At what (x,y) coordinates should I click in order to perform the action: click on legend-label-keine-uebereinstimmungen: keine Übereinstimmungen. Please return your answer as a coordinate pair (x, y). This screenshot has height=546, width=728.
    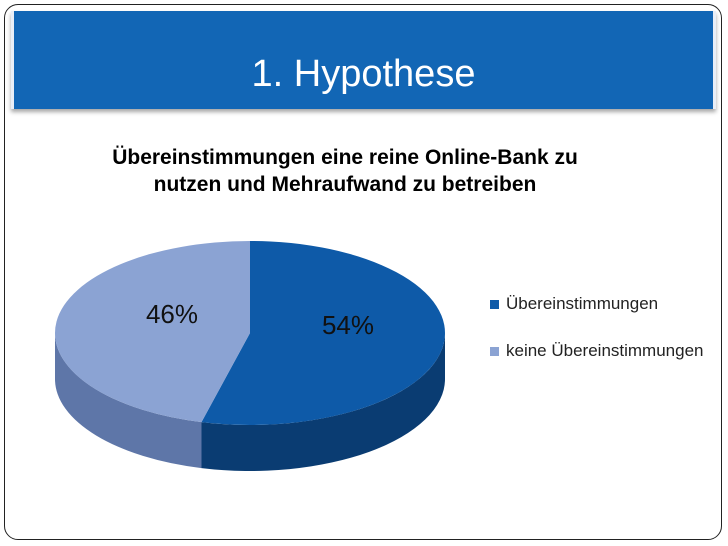
    Looking at the image, I should click on (605, 350).